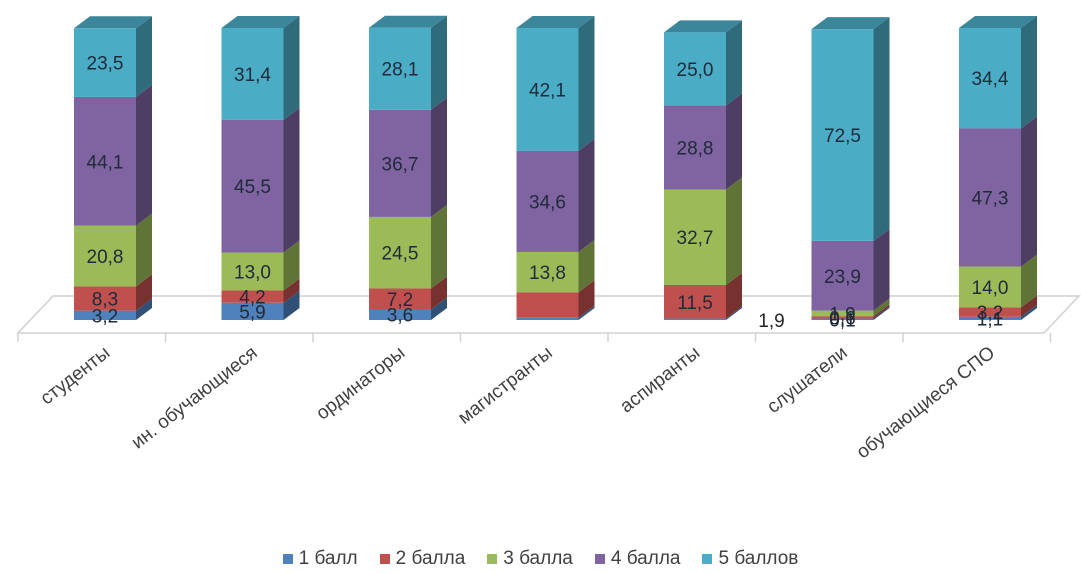 The height and width of the screenshot is (573, 1081). I want to click on data-label: 11,5, so click(695, 303).